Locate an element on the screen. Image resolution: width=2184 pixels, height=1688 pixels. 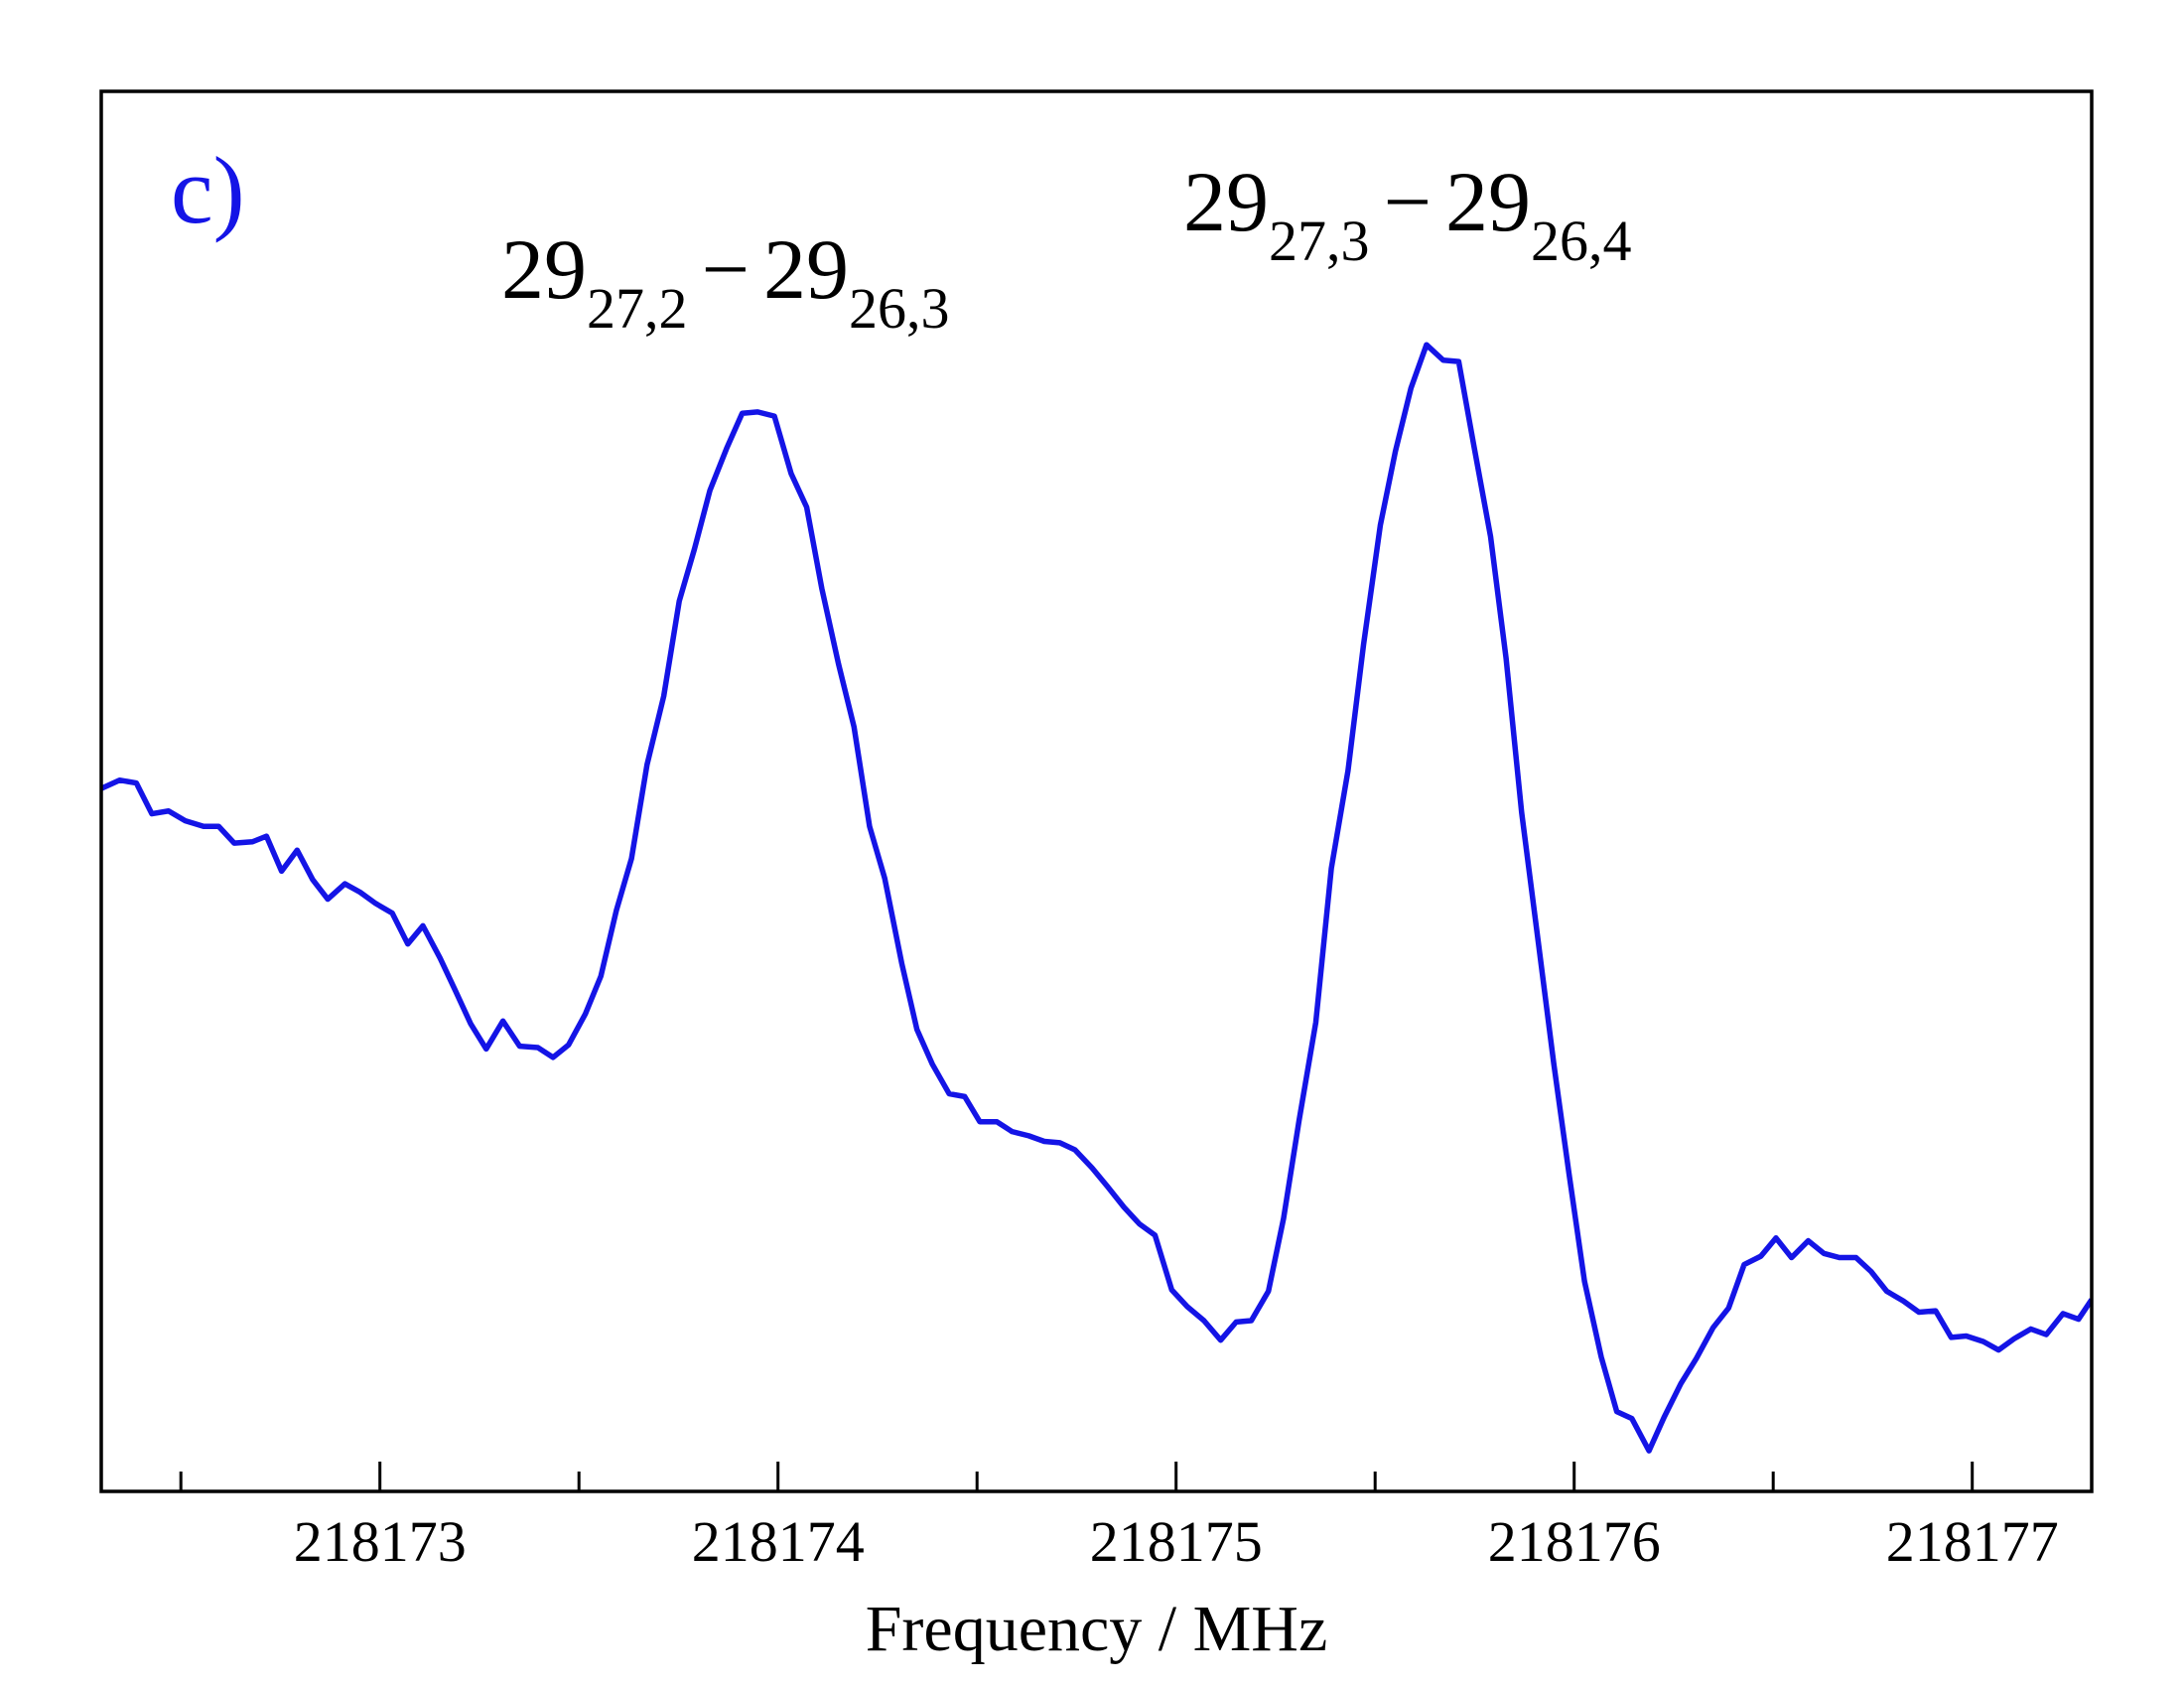
x-tick-label: 218173 is located at coordinates (380, 1541).